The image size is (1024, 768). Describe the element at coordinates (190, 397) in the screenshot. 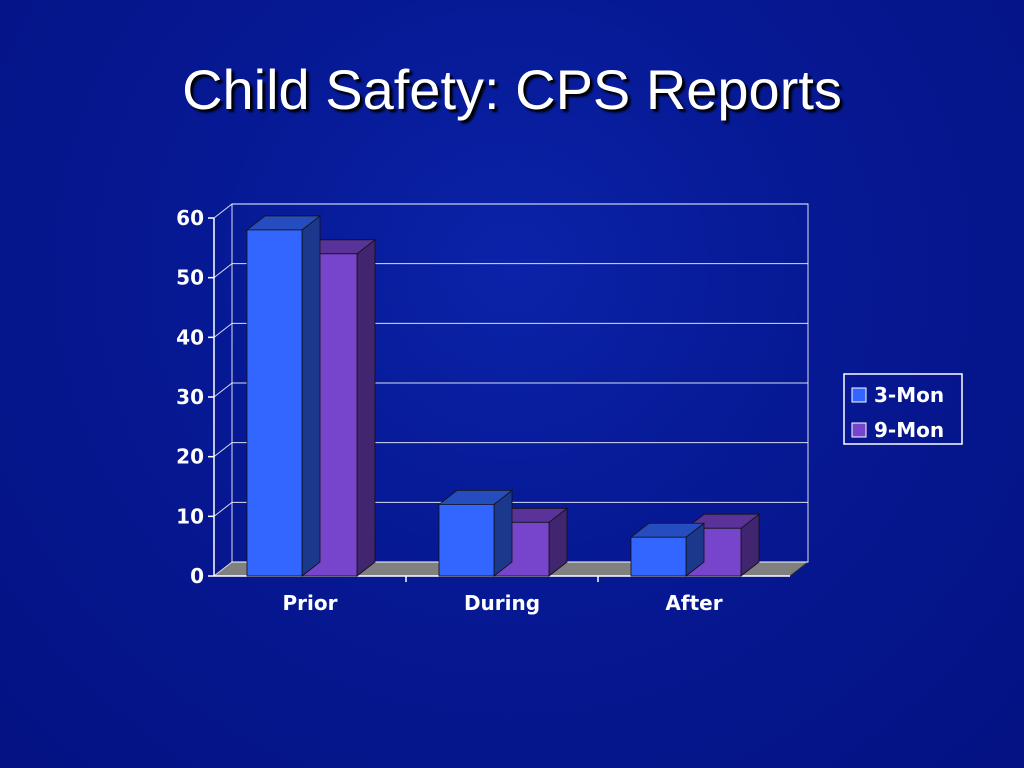

I see `y-tick-label: 30` at that location.